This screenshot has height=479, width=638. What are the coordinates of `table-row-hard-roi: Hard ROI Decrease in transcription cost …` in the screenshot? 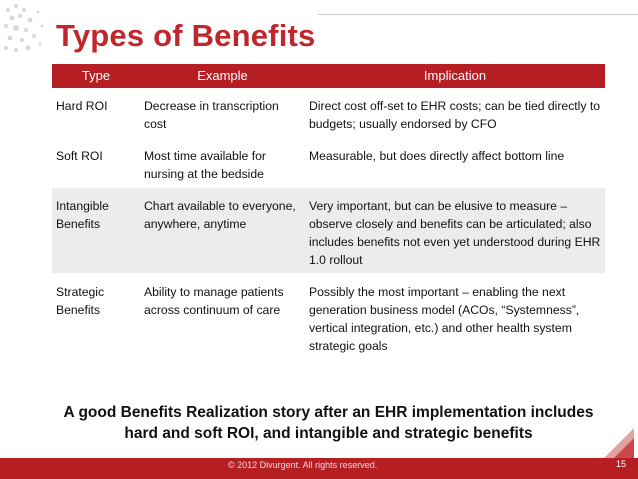 It's located at (328, 113).